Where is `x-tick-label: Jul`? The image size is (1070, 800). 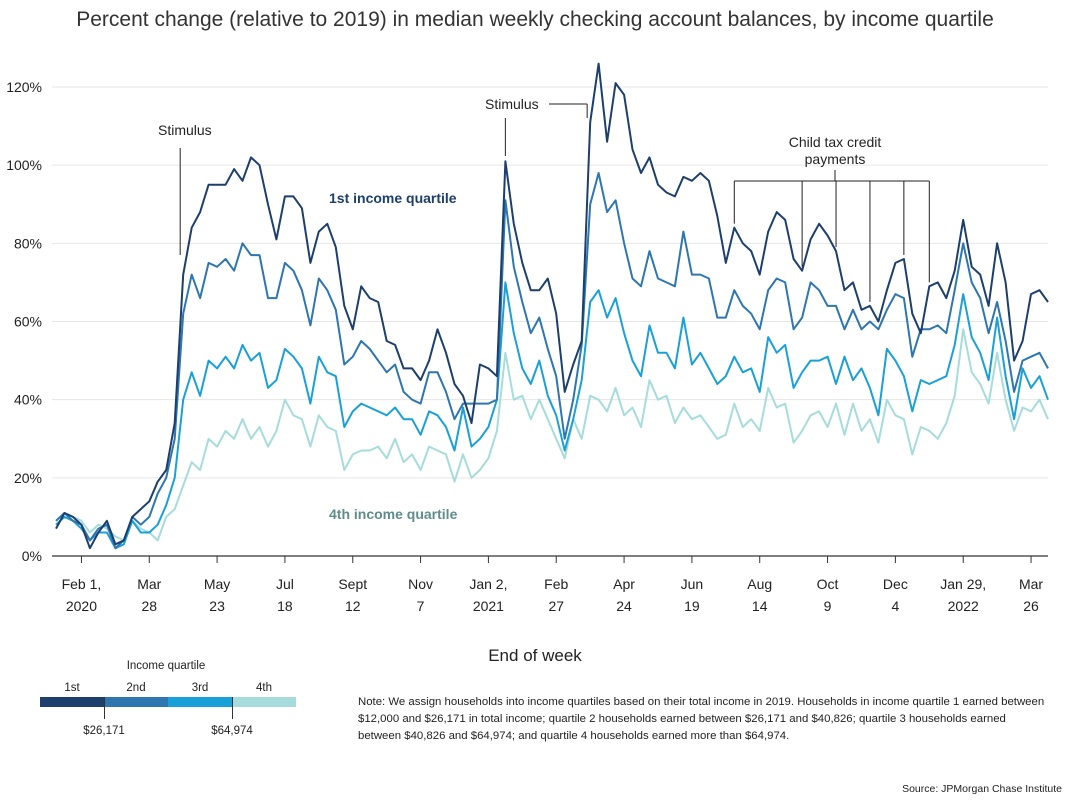
x-tick-label: Jul is located at coordinates (285, 584).